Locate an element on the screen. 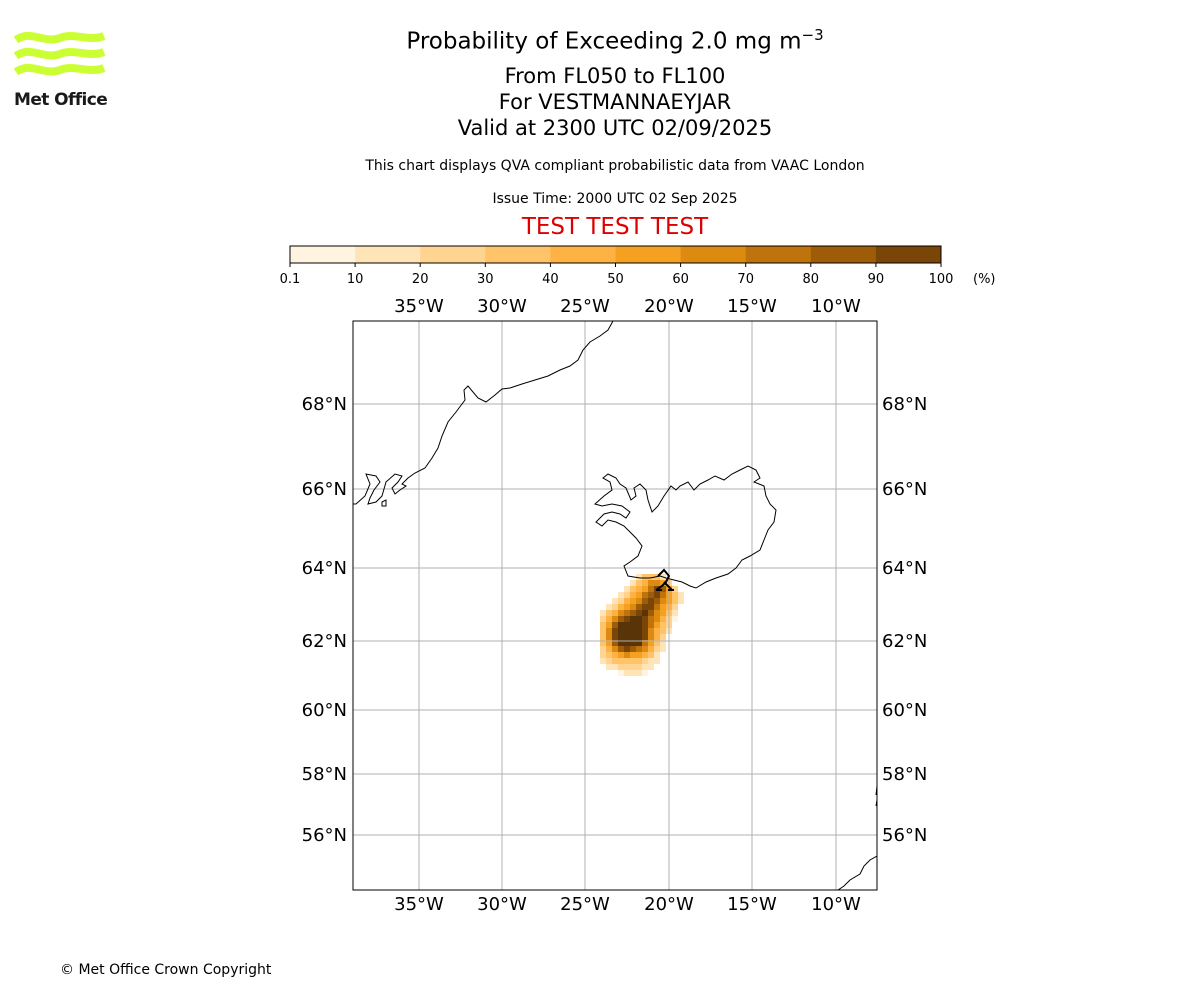  lat-label-left: 66°N is located at coordinates (324, 489).